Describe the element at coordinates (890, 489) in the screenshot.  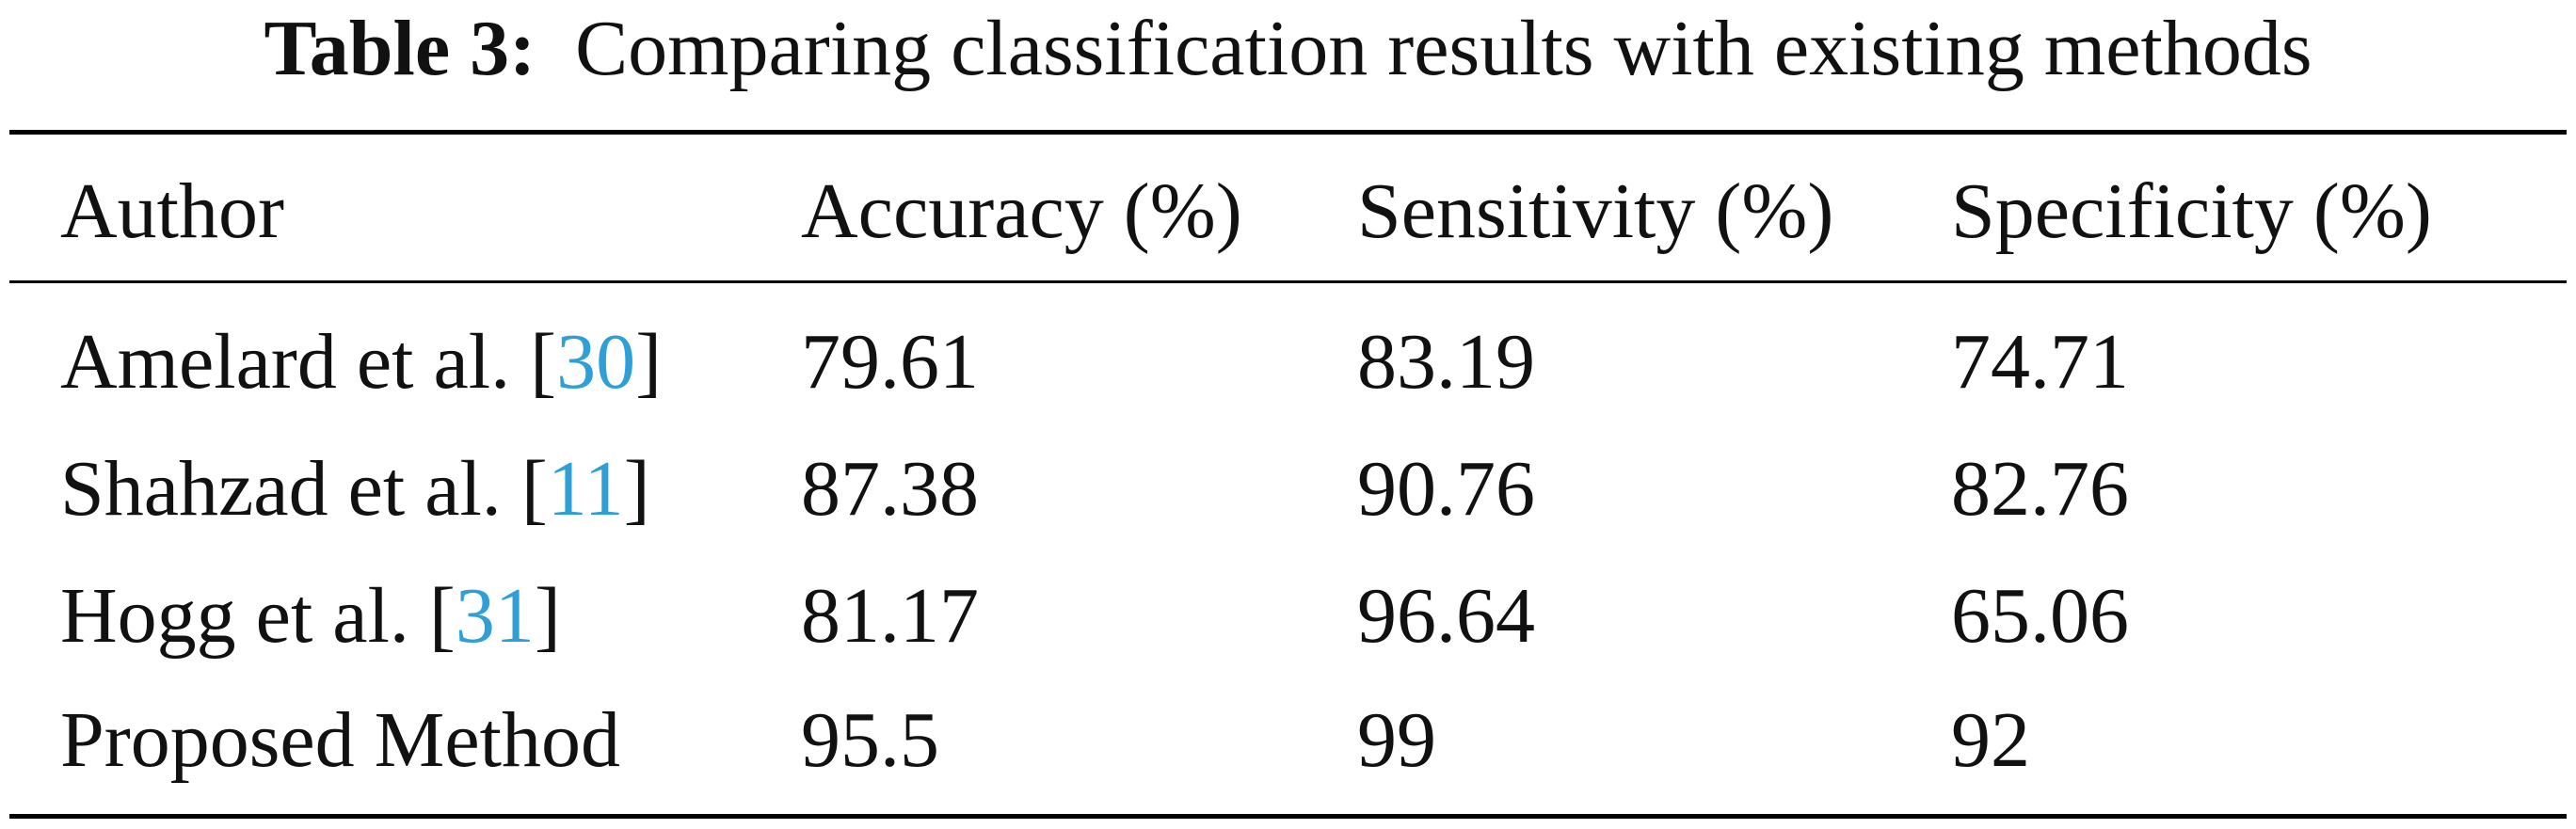
I see `accuracy-cell: 87.38` at that location.